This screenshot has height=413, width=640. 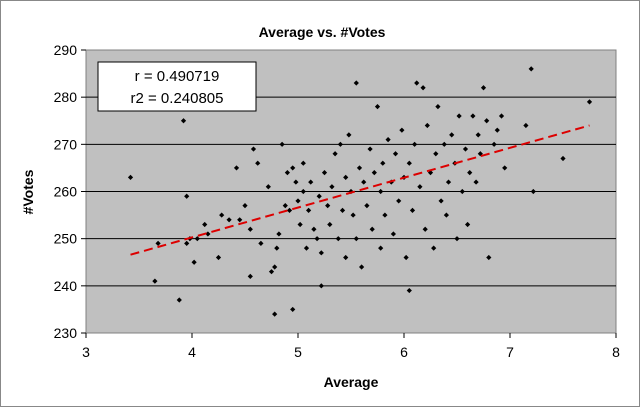 I want to click on x-tick-label: 8, so click(x=616, y=352).